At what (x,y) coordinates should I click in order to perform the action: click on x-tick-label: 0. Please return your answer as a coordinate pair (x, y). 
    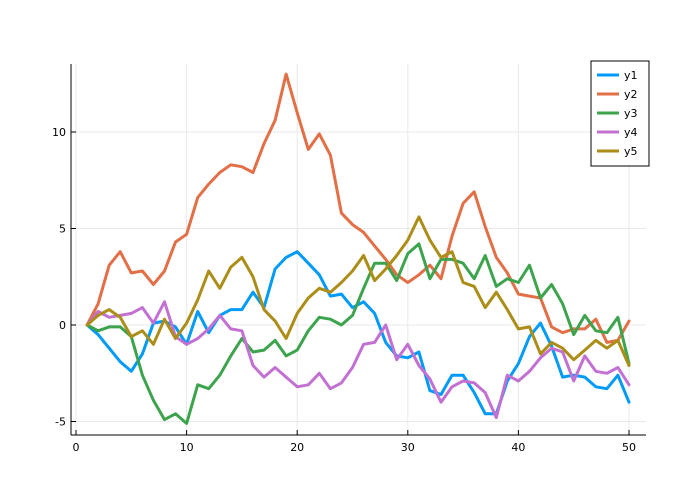
    Looking at the image, I should click on (76, 447).